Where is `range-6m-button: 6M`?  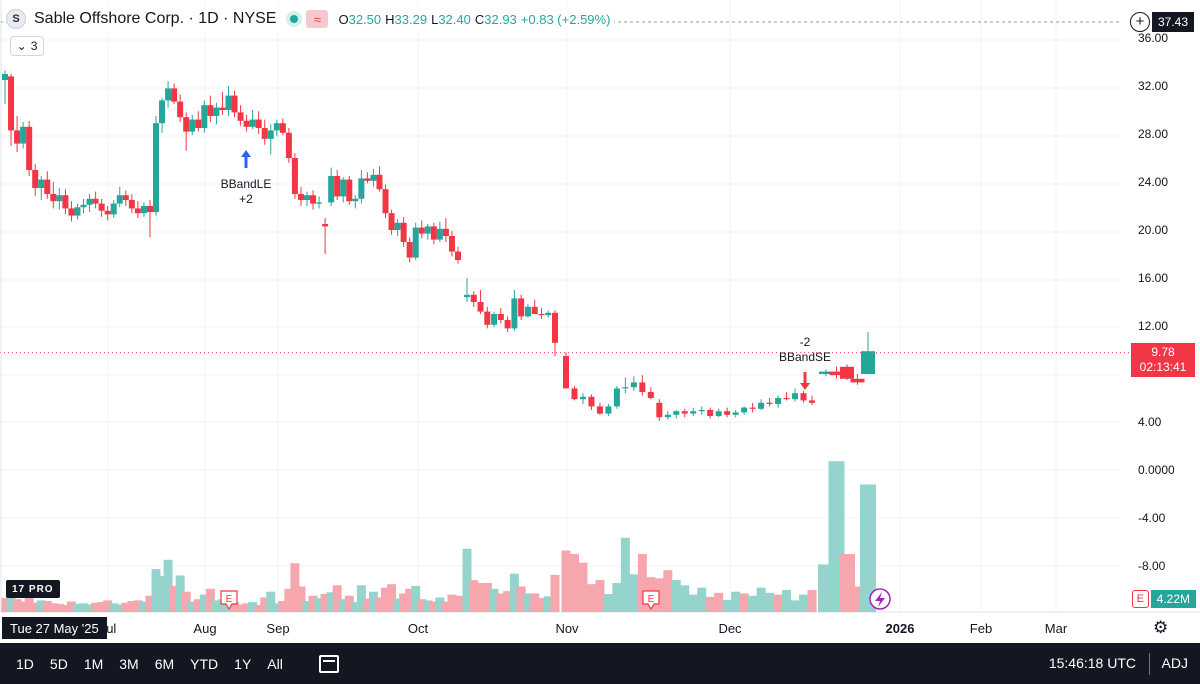 range-6m-button: 6M is located at coordinates (164, 663).